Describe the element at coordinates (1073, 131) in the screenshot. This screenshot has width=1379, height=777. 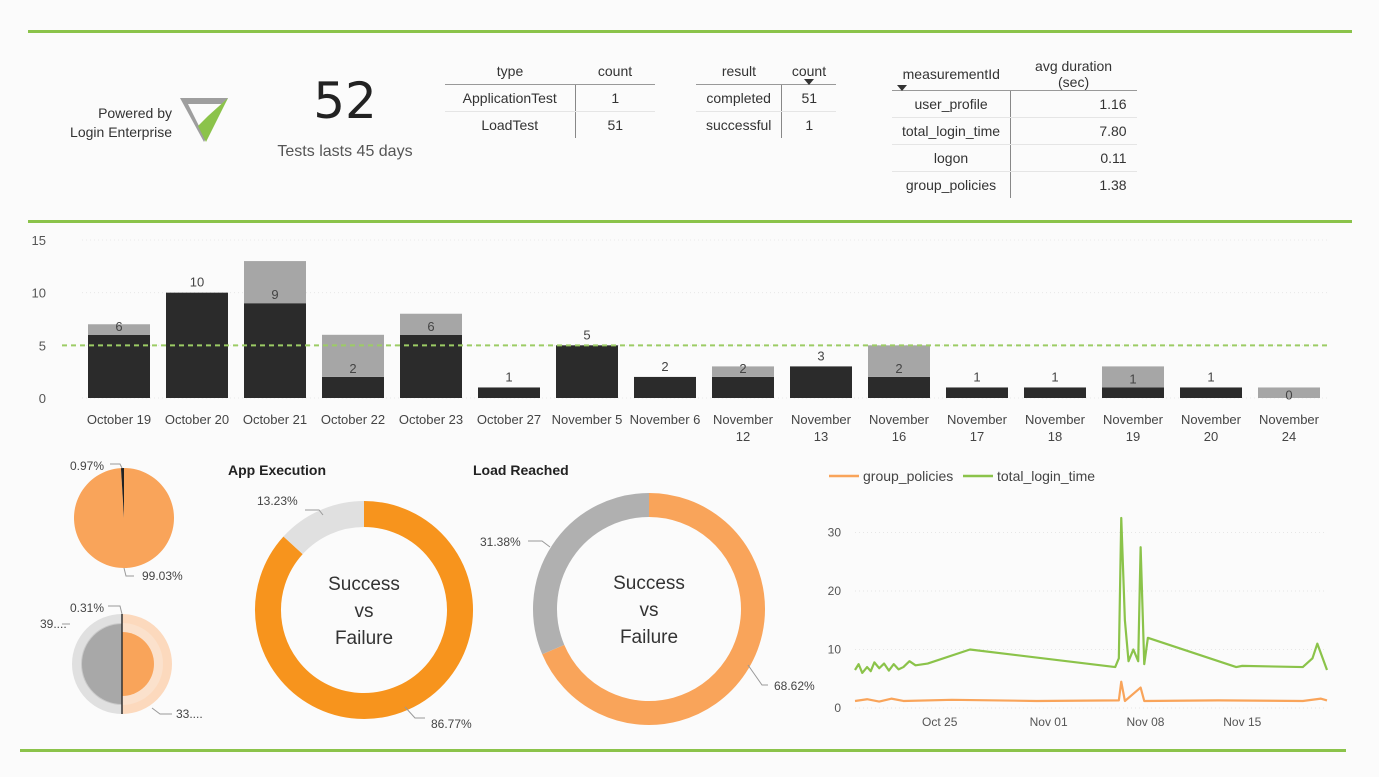
I see `duration-cell: 7.80` at that location.